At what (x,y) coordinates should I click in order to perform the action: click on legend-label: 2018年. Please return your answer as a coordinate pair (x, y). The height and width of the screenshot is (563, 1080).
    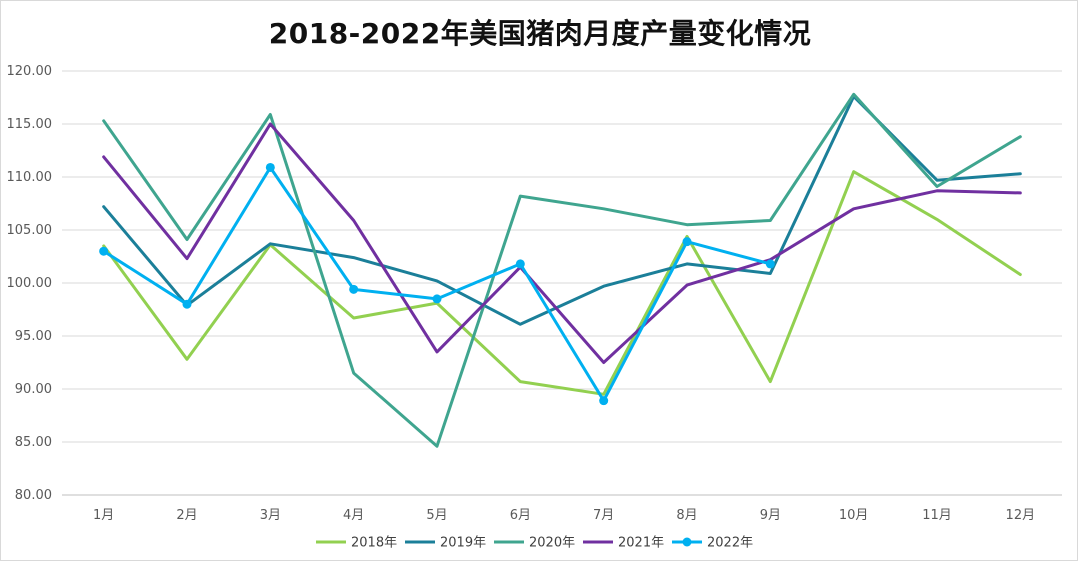
    Looking at the image, I should click on (374, 543).